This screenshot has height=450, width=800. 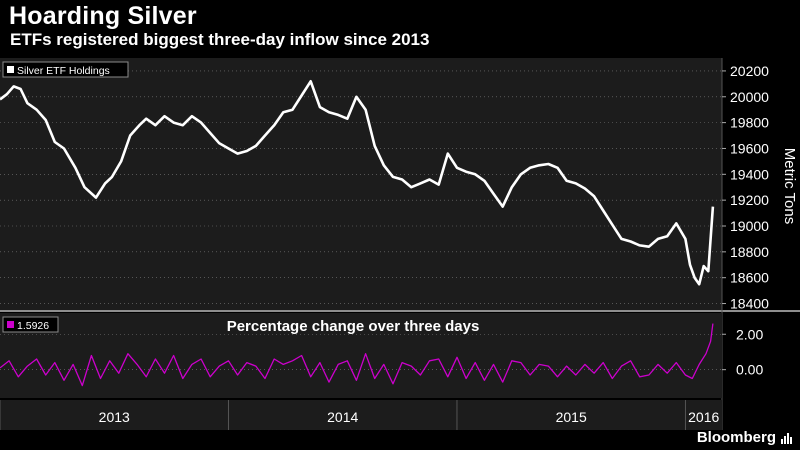 I want to click on change-legend-swatch, so click(x=10, y=324).